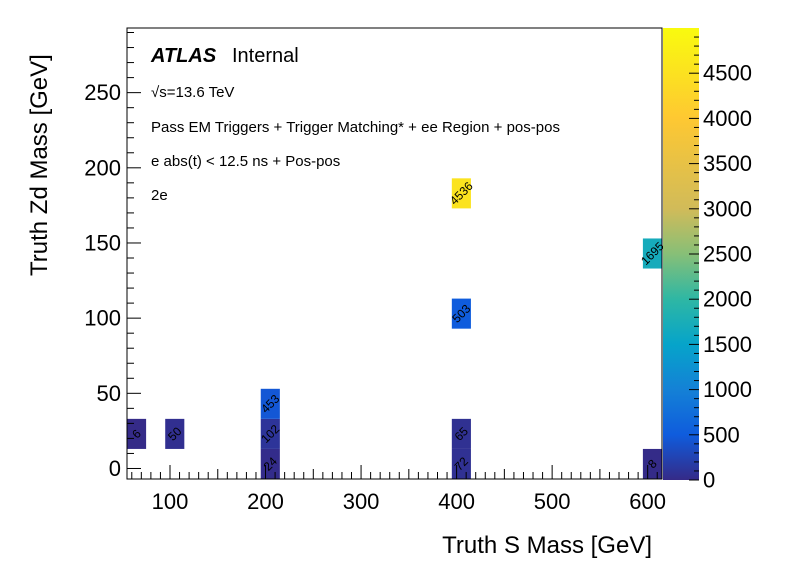 This screenshot has width=796, height=572. Describe the element at coordinates (109, 393) in the screenshot. I see `y-axis-tick-label: 50` at that location.